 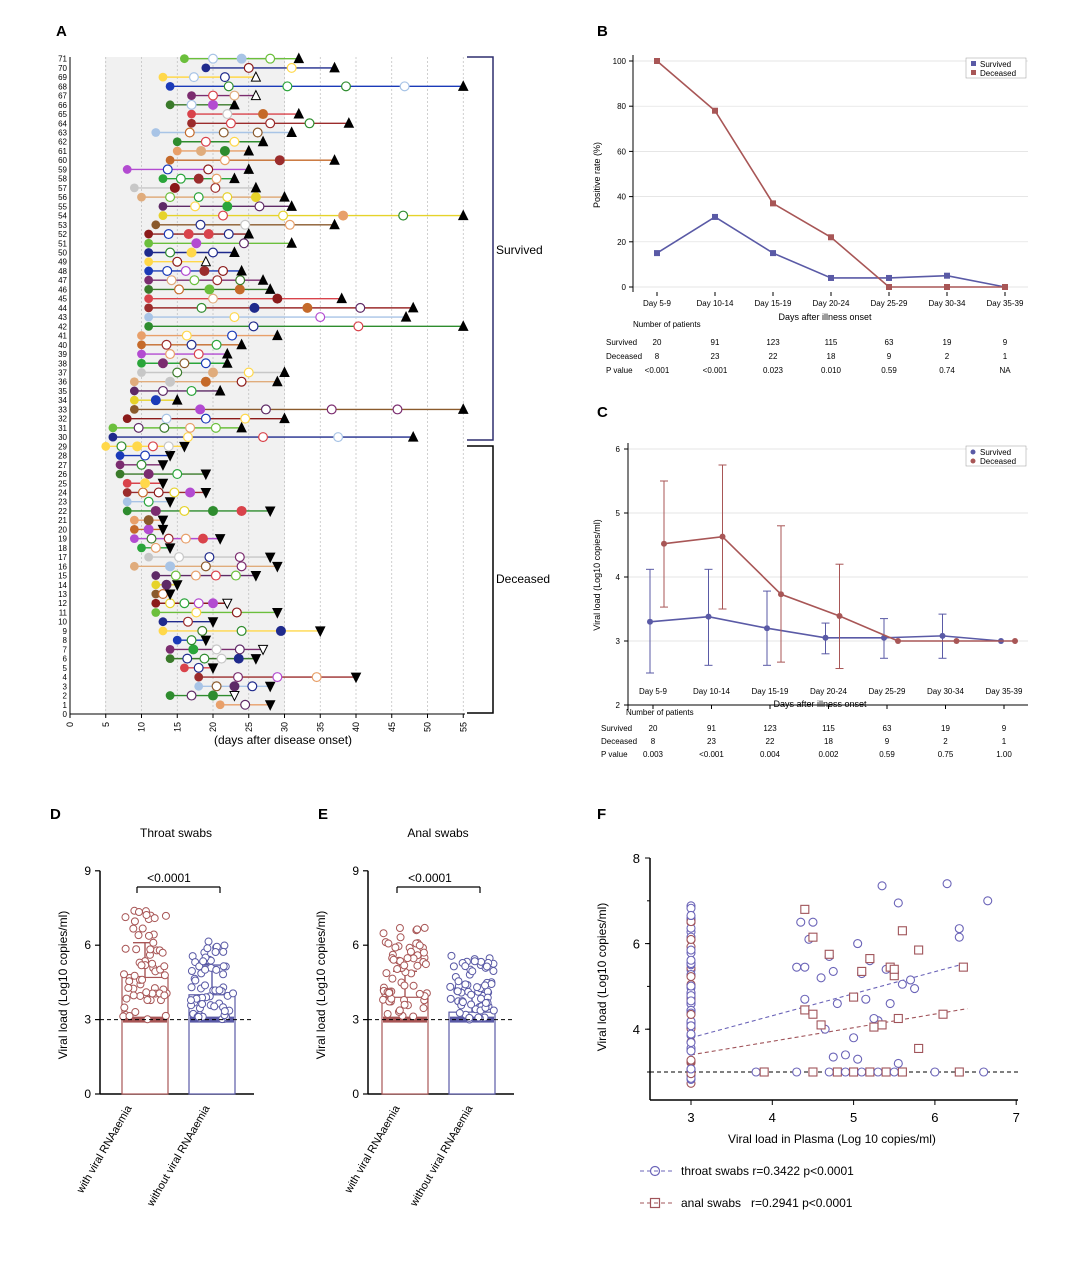 What do you see at coordinates (1005, 342) in the screenshot?
I see `panel-b-table-cell: 9` at bounding box center [1005, 342].